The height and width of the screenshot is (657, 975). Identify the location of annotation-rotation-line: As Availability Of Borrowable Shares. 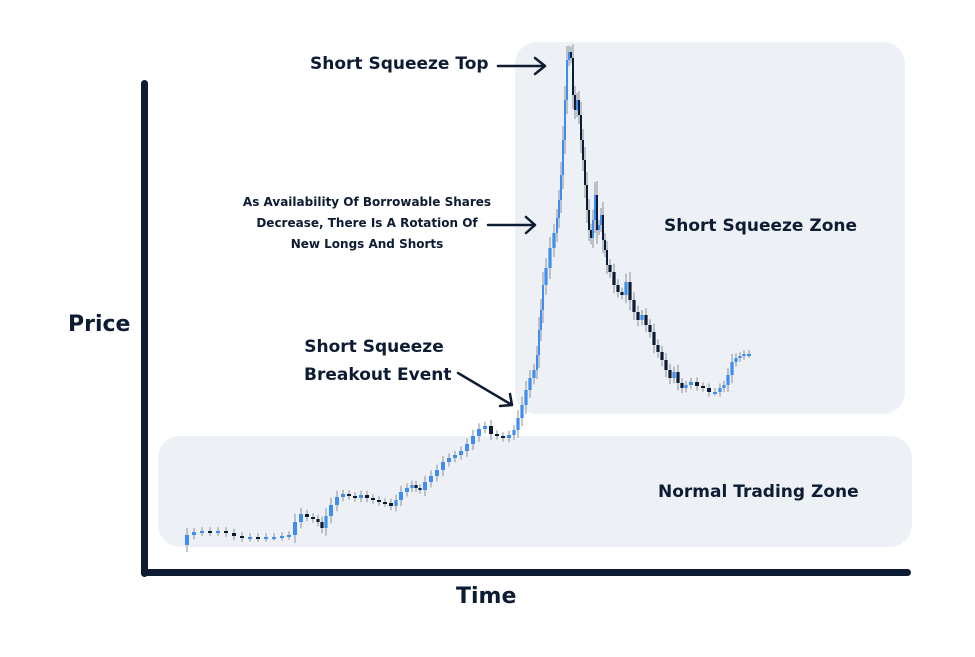
(367, 202).